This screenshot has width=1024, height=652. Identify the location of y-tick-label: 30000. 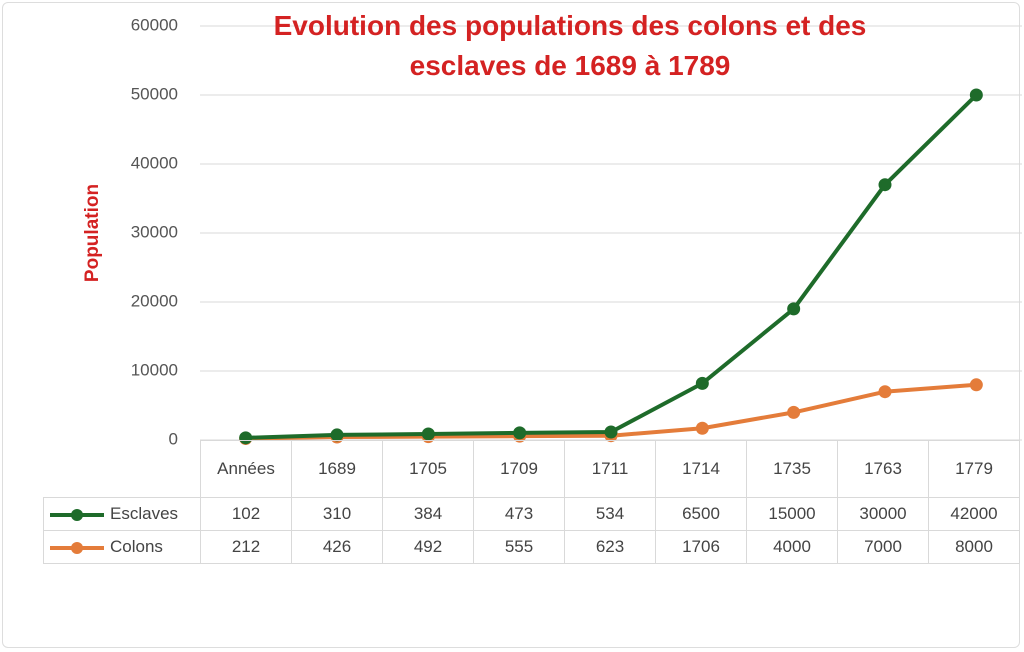
(154, 231).